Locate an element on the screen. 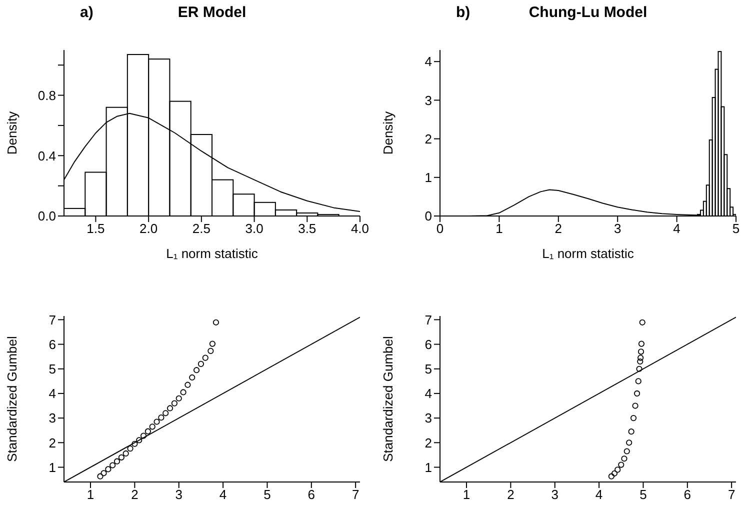 Image resolution: width=753 pixels, height=532 pixels. text: a) is located at coordinates (87, 12).